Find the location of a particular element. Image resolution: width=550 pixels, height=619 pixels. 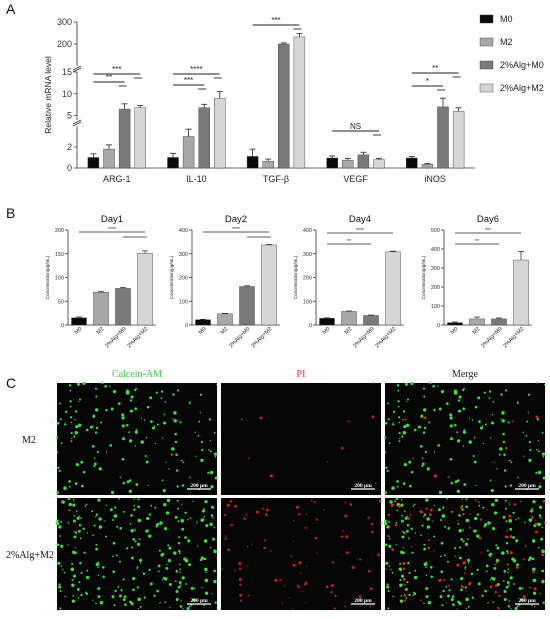

y-tick-label: 150 is located at coordinates (59, 255).